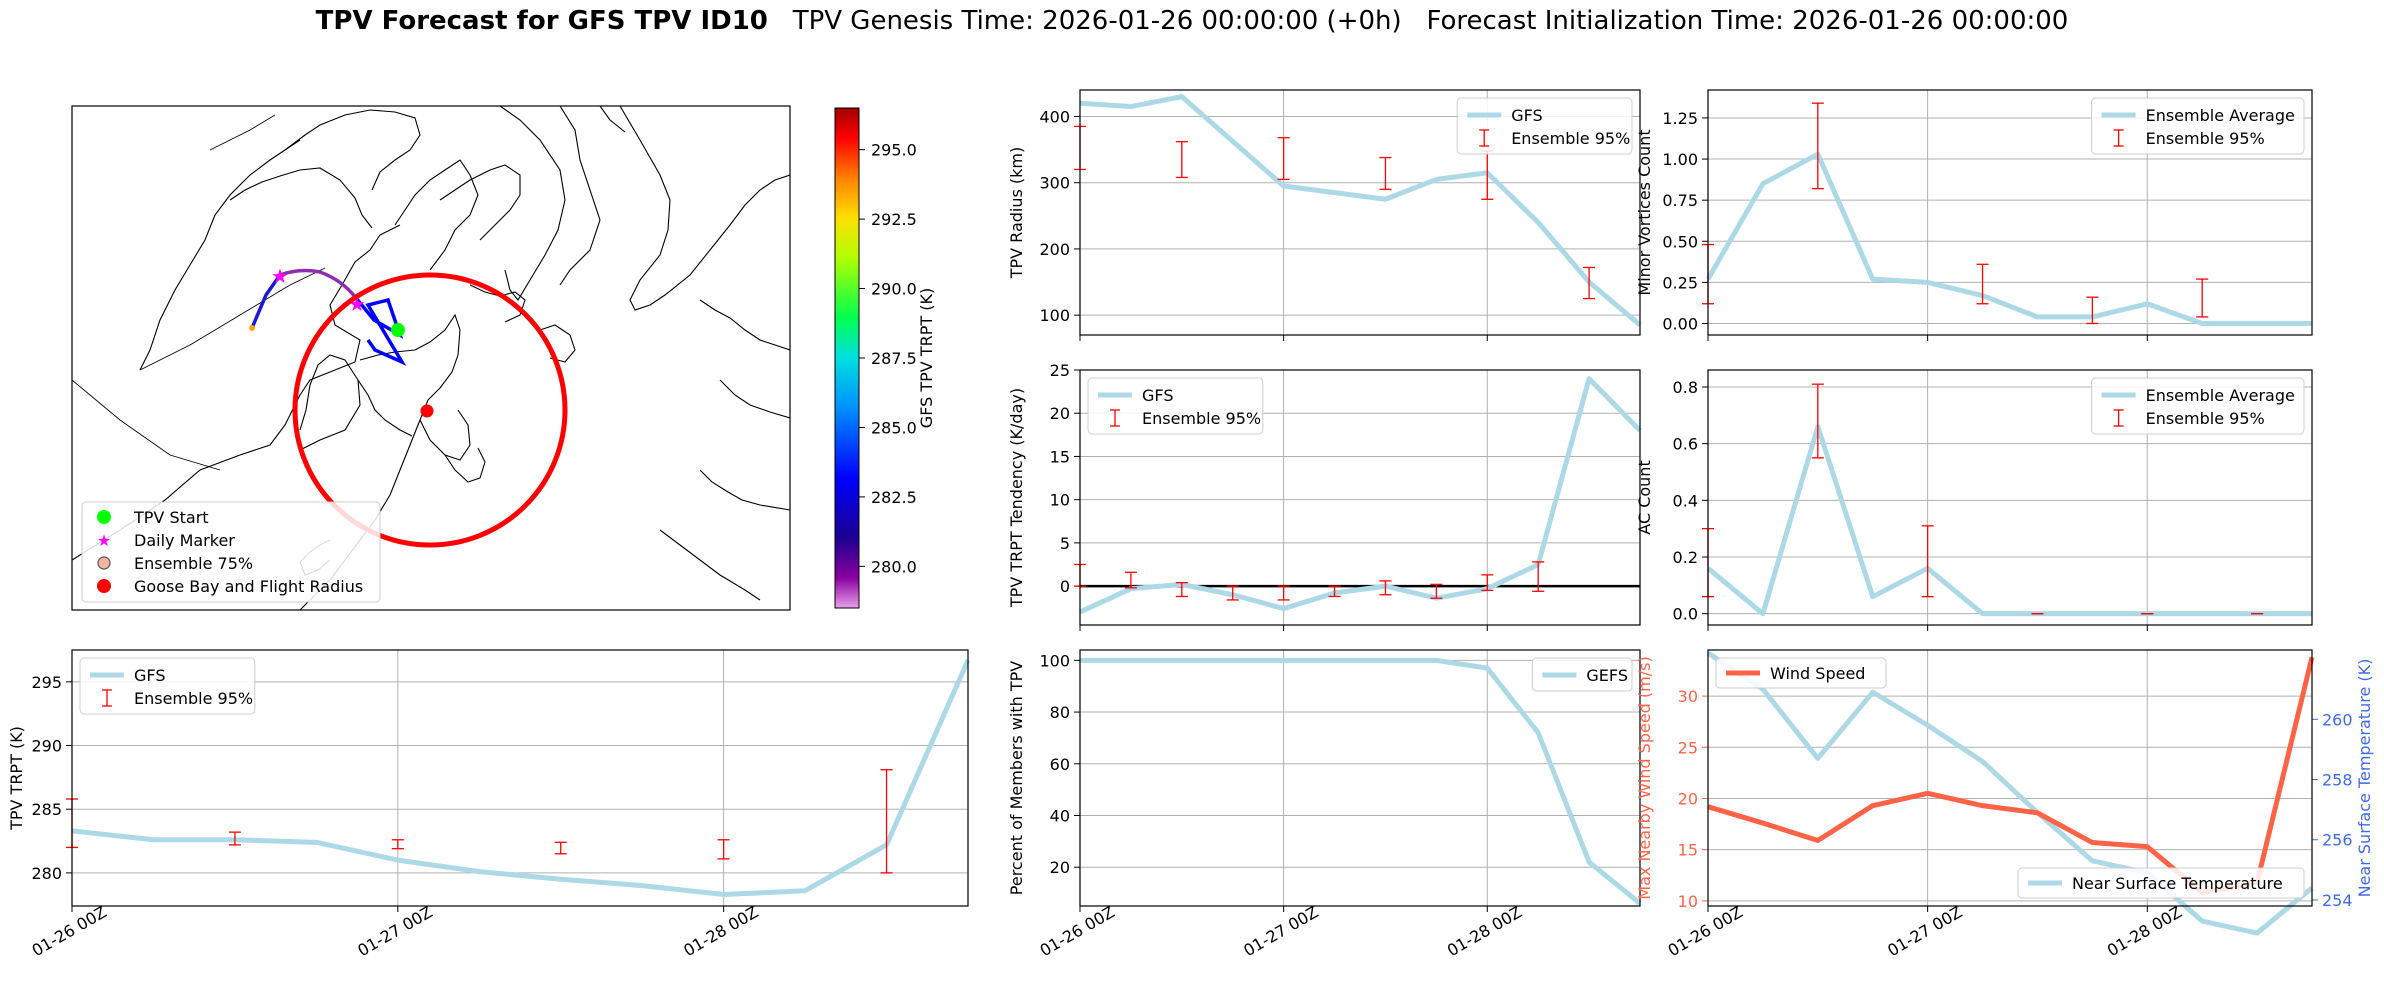  What do you see at coordinates (1688, 850) in the screenshot?
I see `y-tick-label: 15` at bounding box center [1688, 850].